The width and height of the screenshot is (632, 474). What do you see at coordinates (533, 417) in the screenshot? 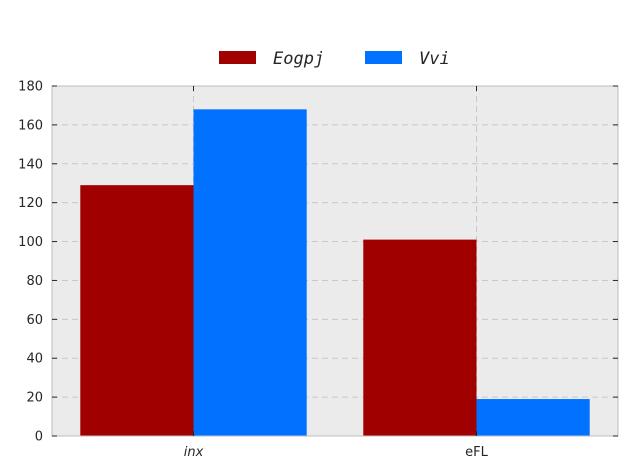
I see `bar-Vvi-eFL` at bounding box center [533, 417].